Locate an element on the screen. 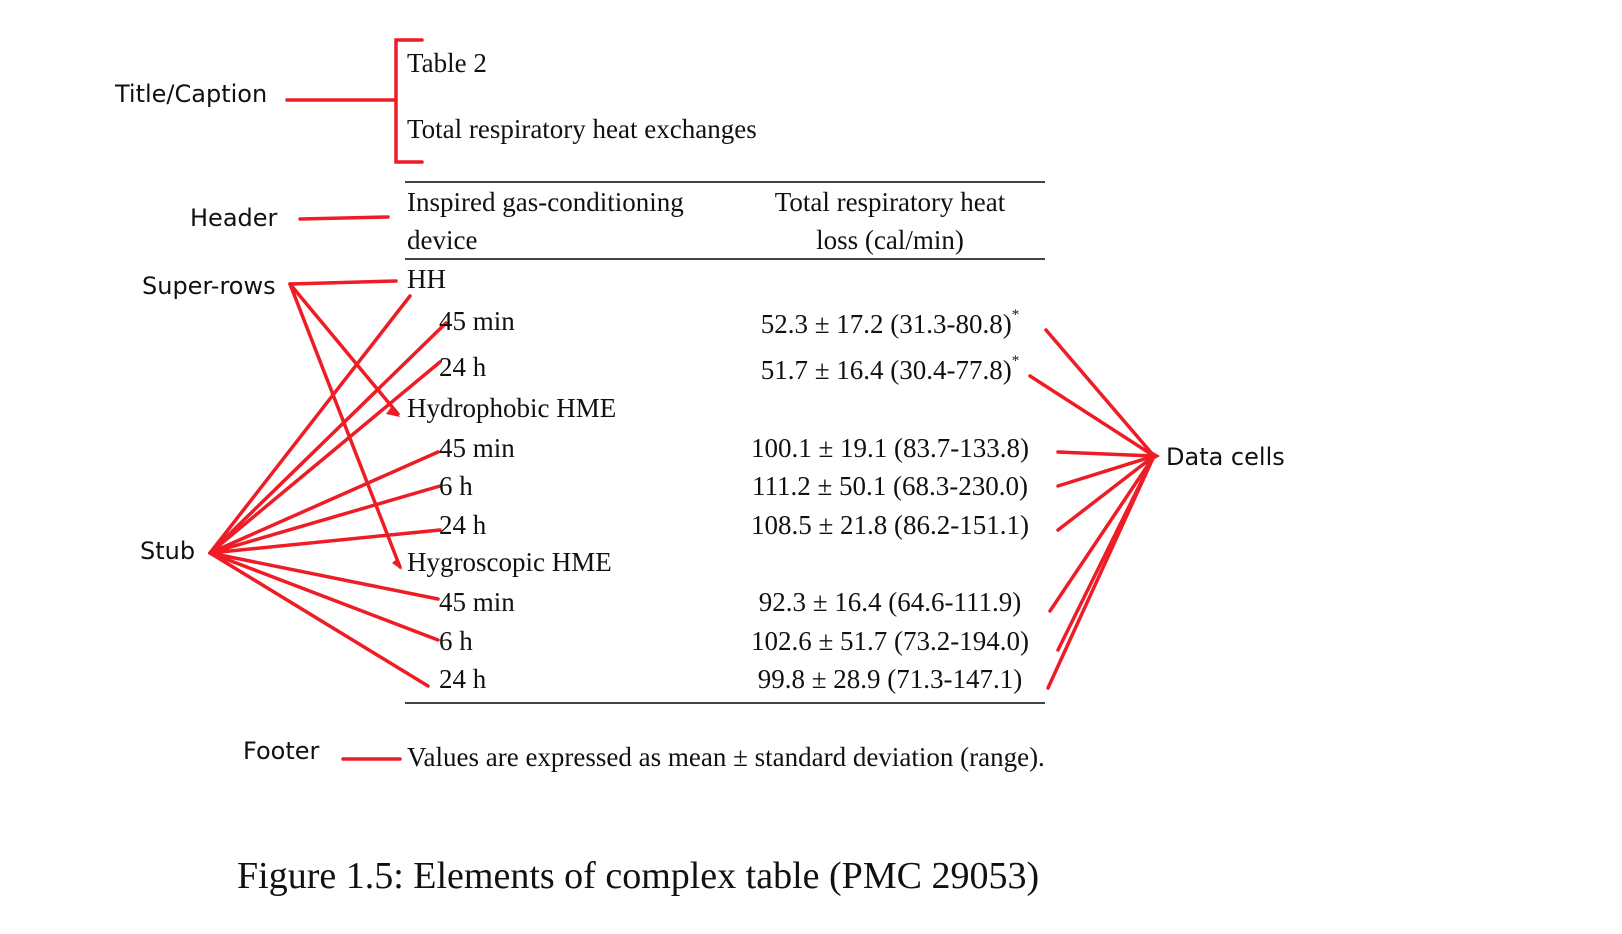 The image size is (1622, 934). header-col1: Inspired gas-conditioning device is located at coordinates (545, 221).